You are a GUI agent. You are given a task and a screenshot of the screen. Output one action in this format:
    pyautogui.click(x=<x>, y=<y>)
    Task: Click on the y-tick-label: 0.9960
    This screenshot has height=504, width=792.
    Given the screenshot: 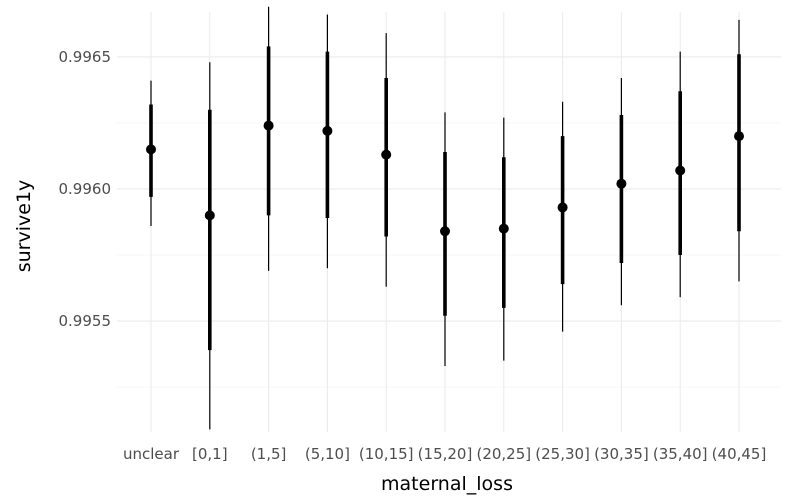 What is the action you would take?
    pyautogui.click(x=85, y=189)
    